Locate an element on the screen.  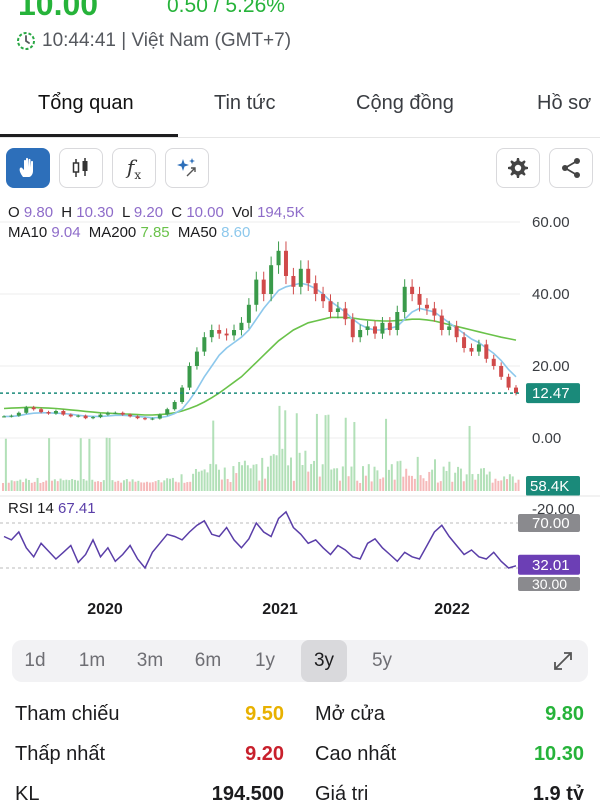
range-selector: 1d 1m 3m 6m 1y 3y 5y is located at coordinates (300, 661).